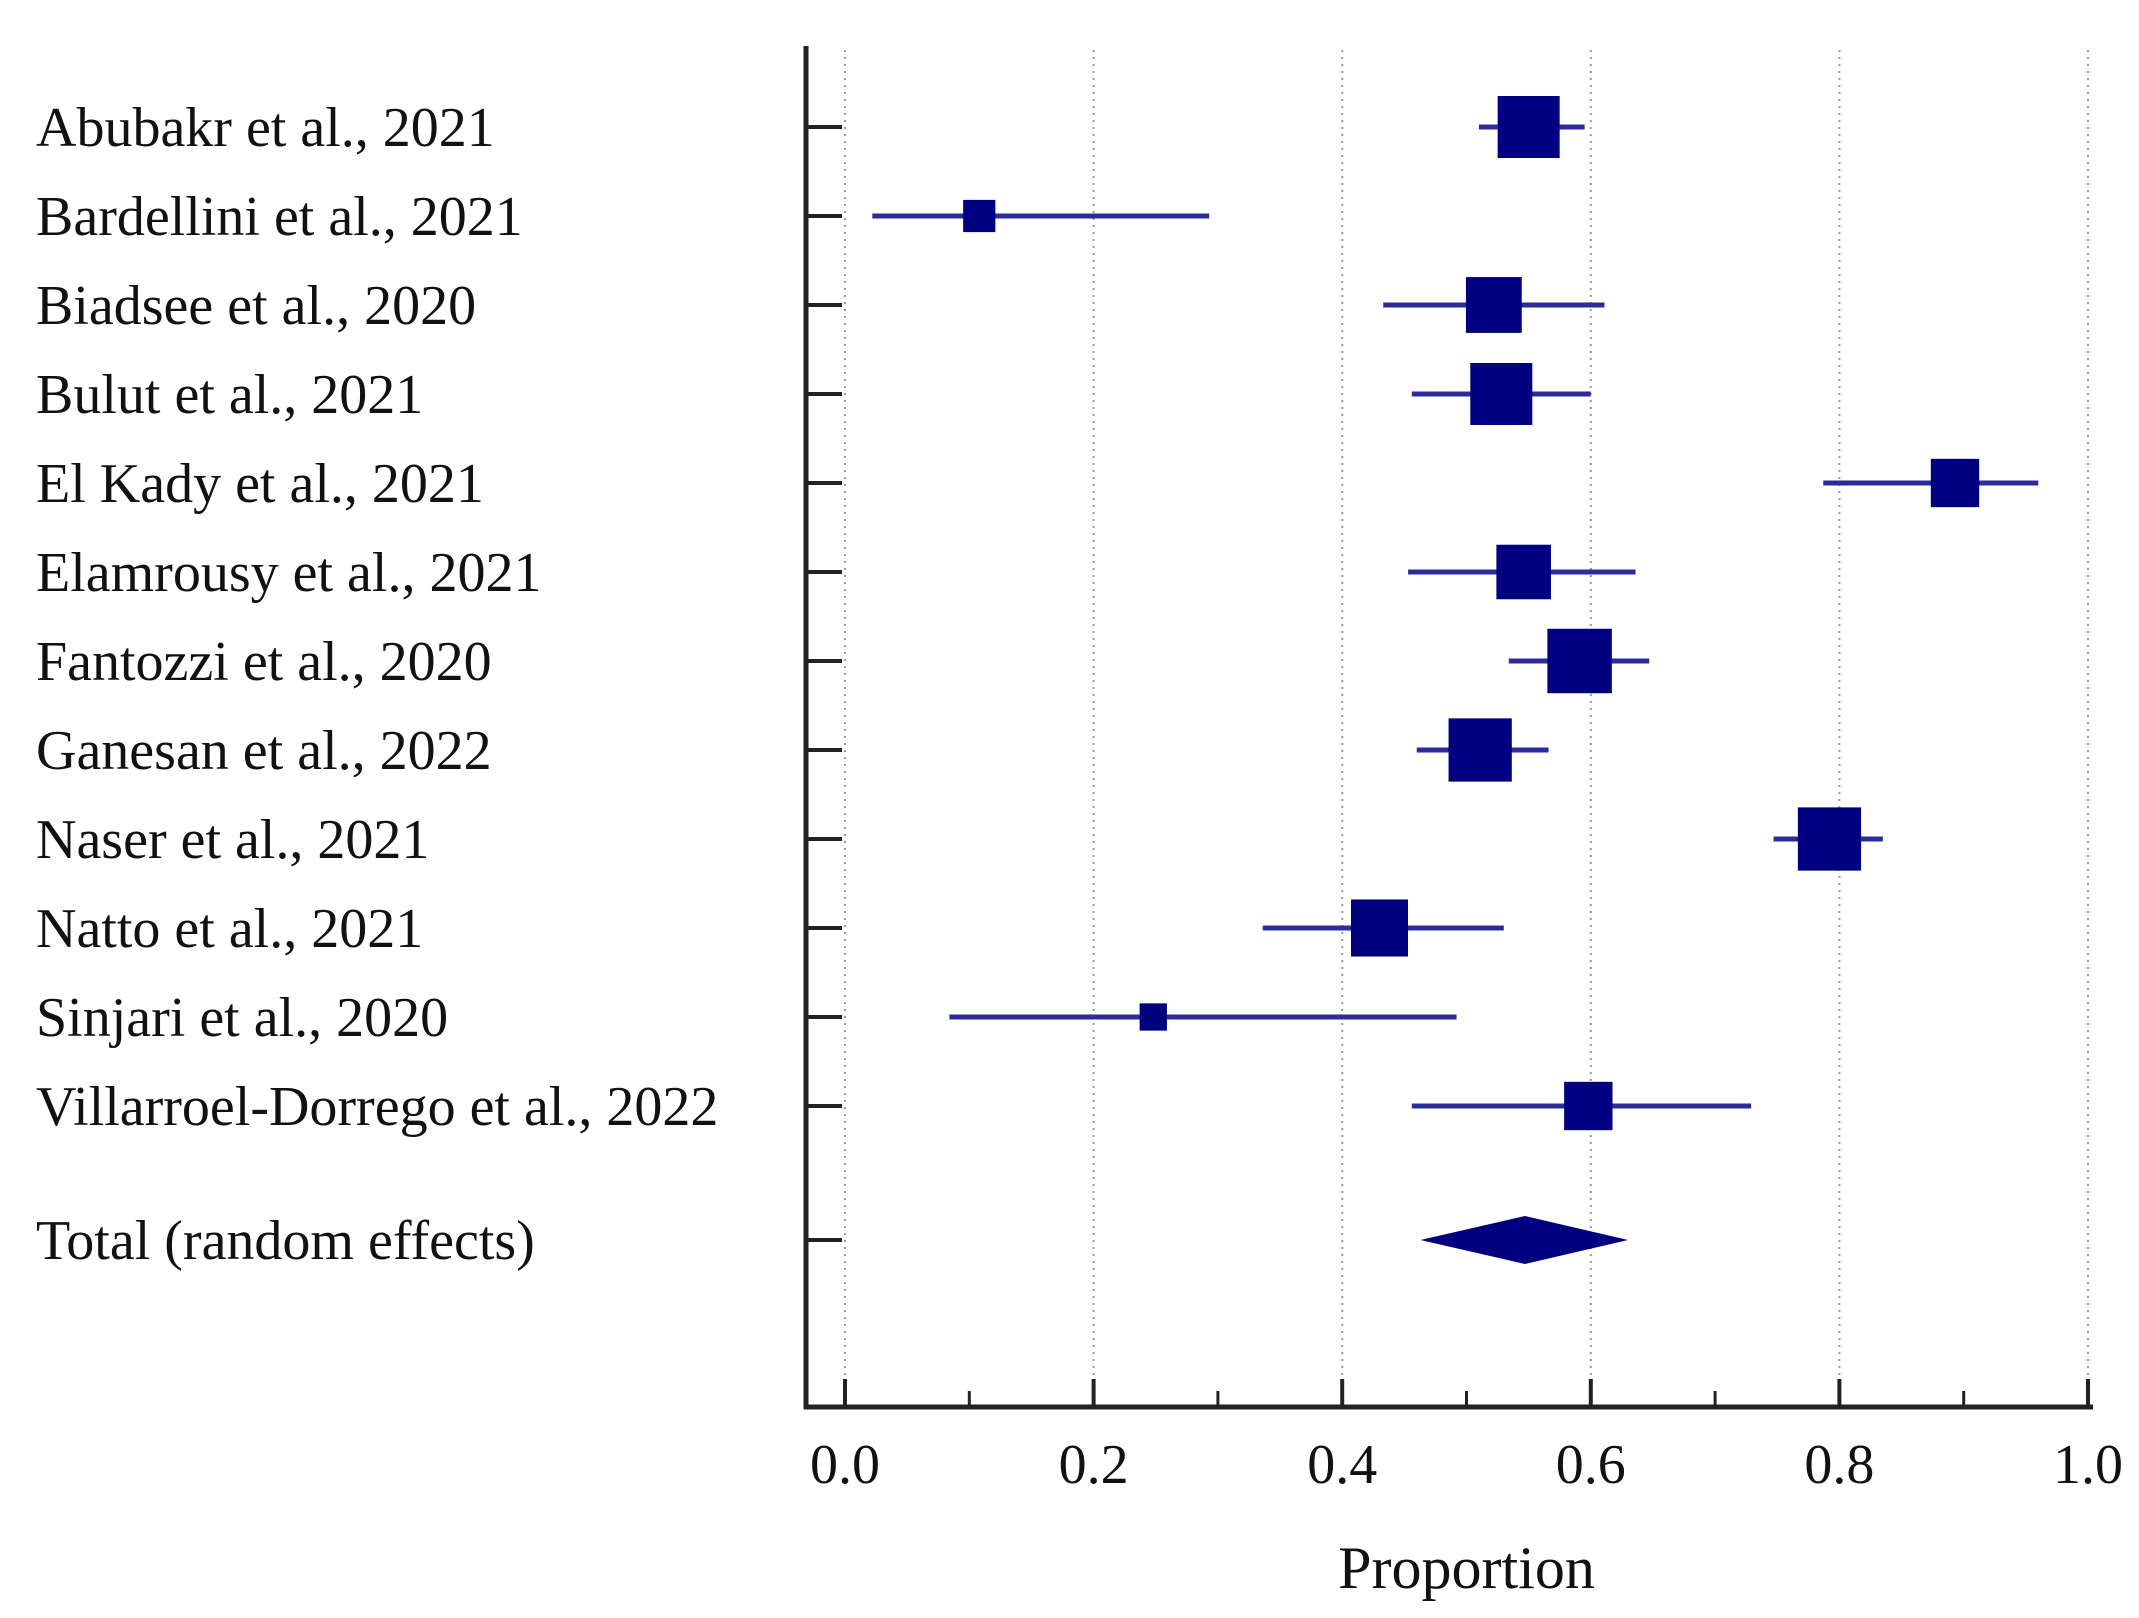 Image resolution: width=2139 pixels, height=1618 pixels. I want to click on pooled-label: Total (random effects), so click(285, 1241).